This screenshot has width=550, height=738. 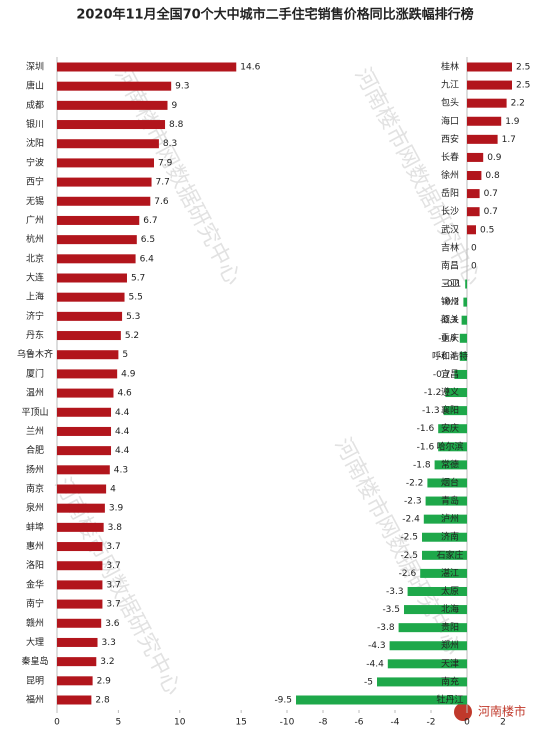 What do you see at coordinates (413, 502) in the screenshot?
I see `value-label: -2.3` at bounding box center [413, 502].